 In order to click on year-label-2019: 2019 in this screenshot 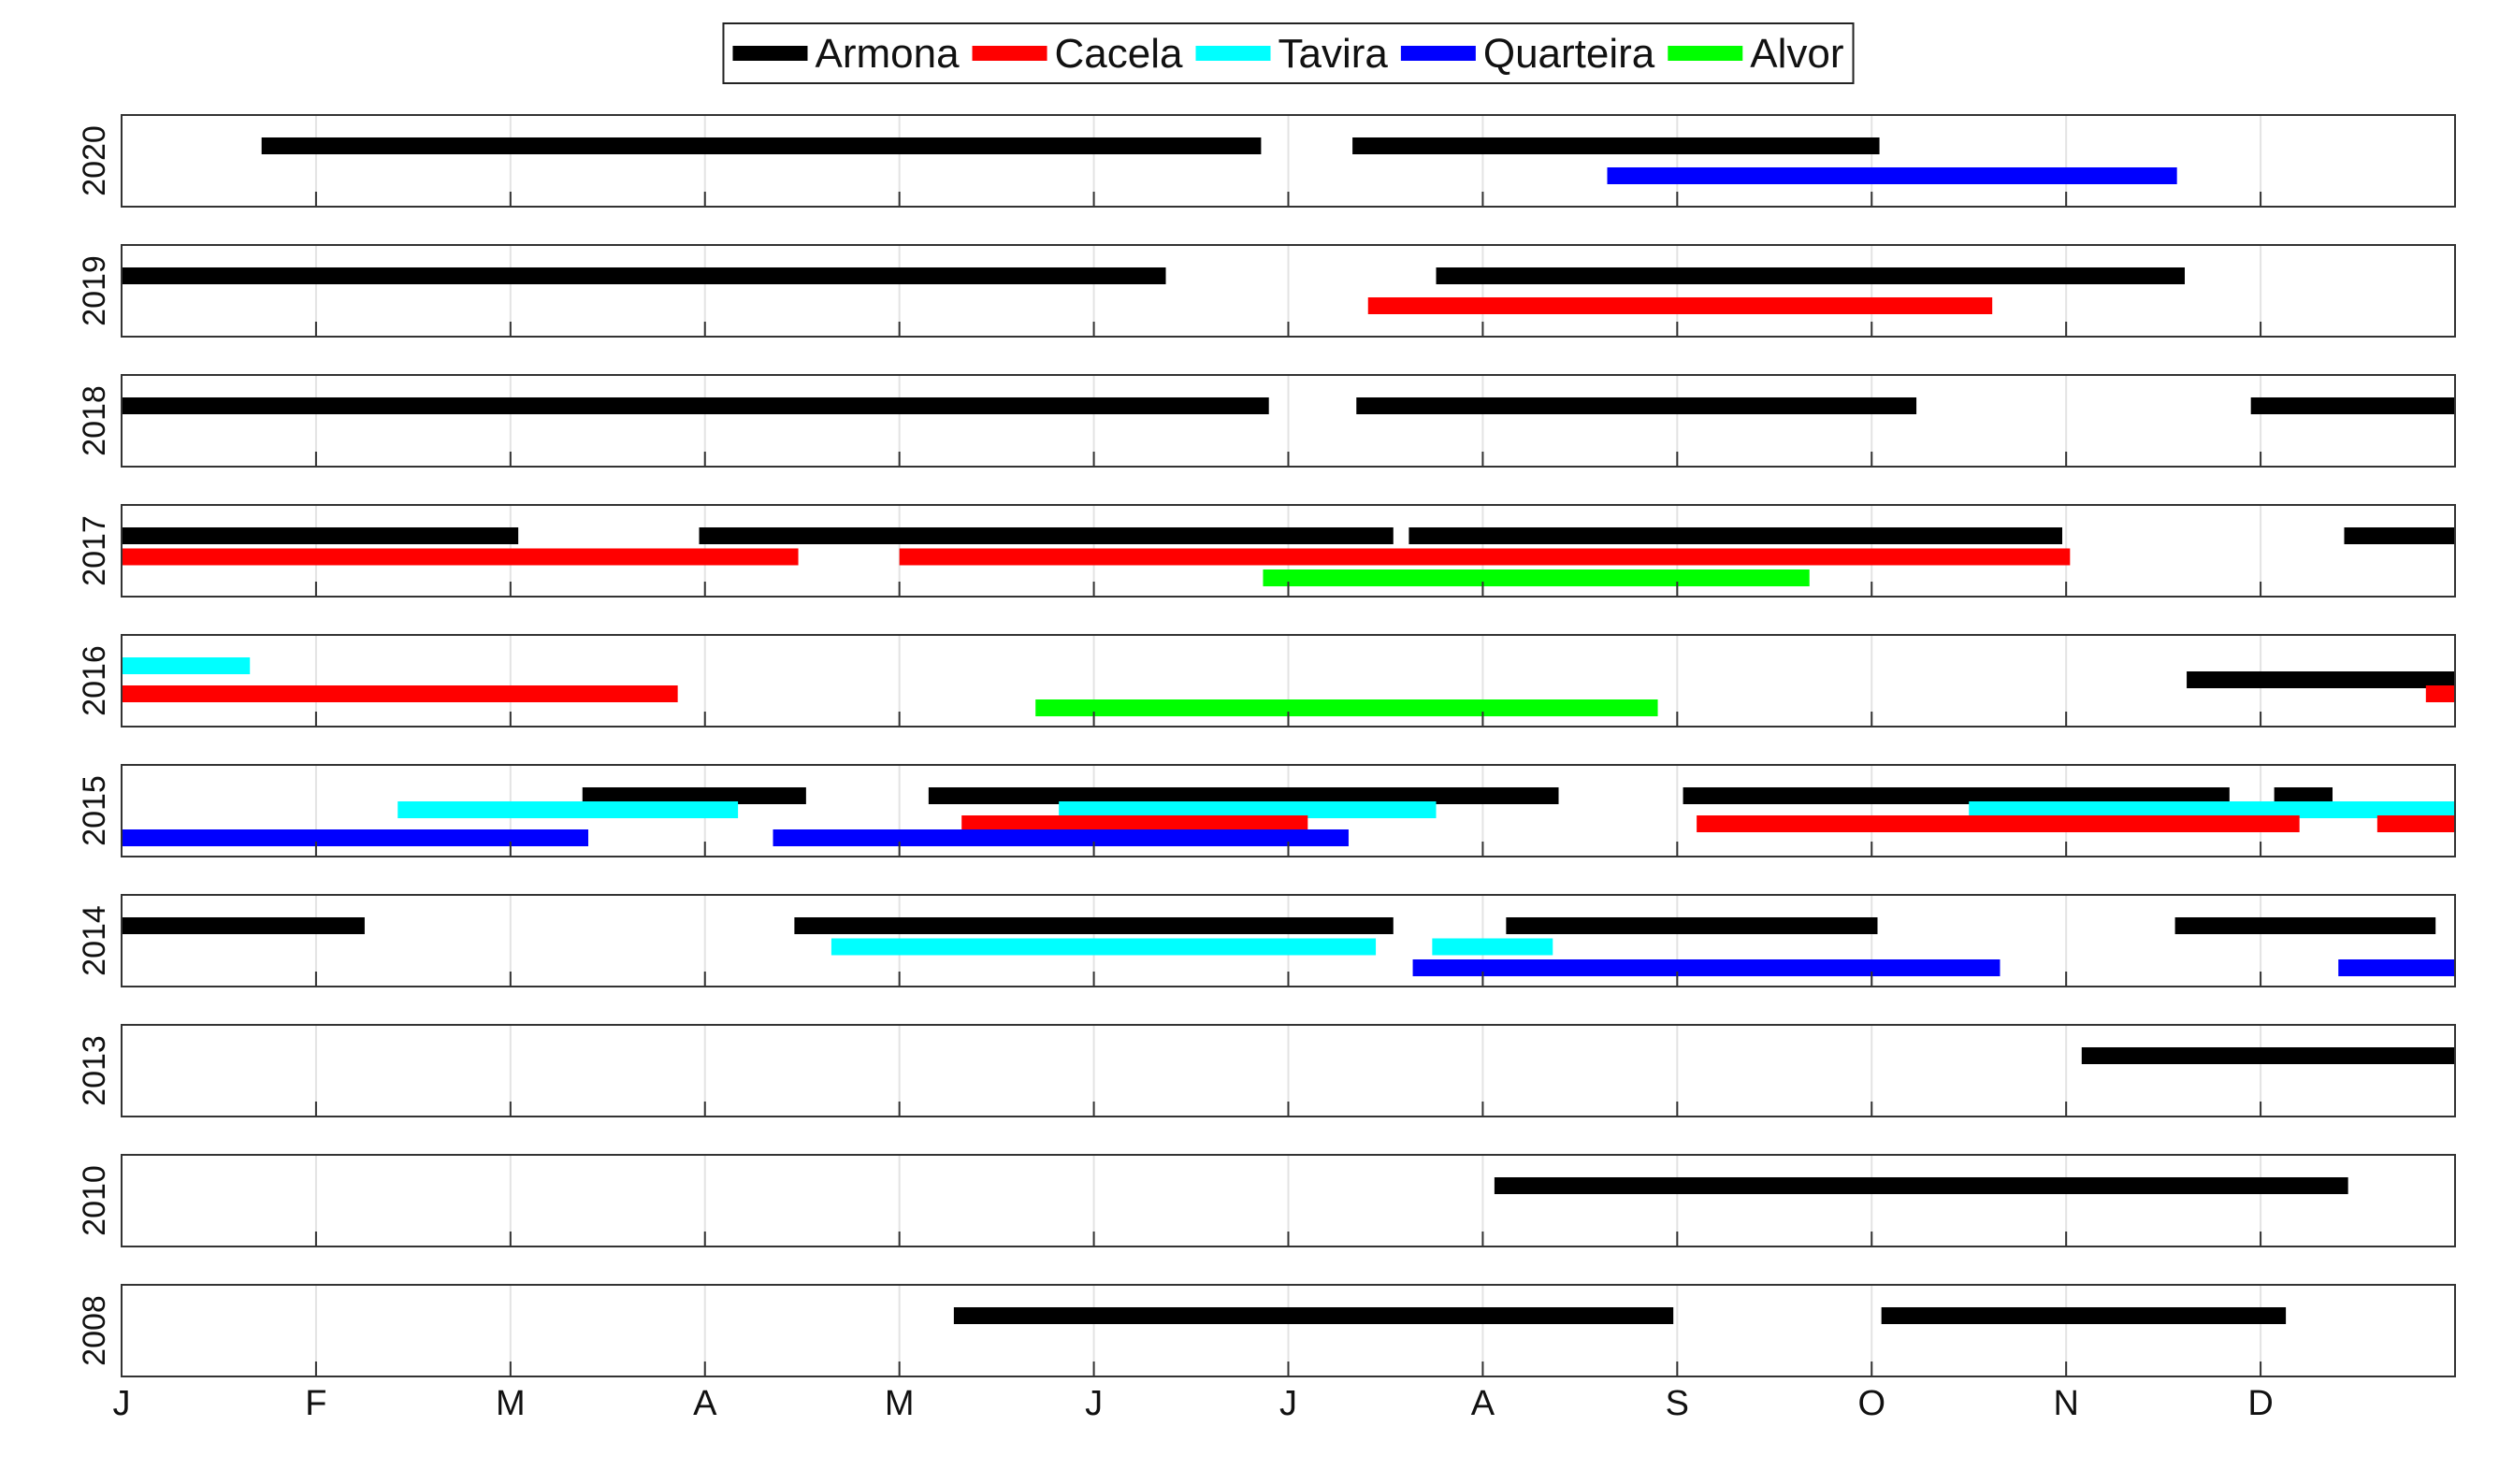, I will do `click(95, 290)`.